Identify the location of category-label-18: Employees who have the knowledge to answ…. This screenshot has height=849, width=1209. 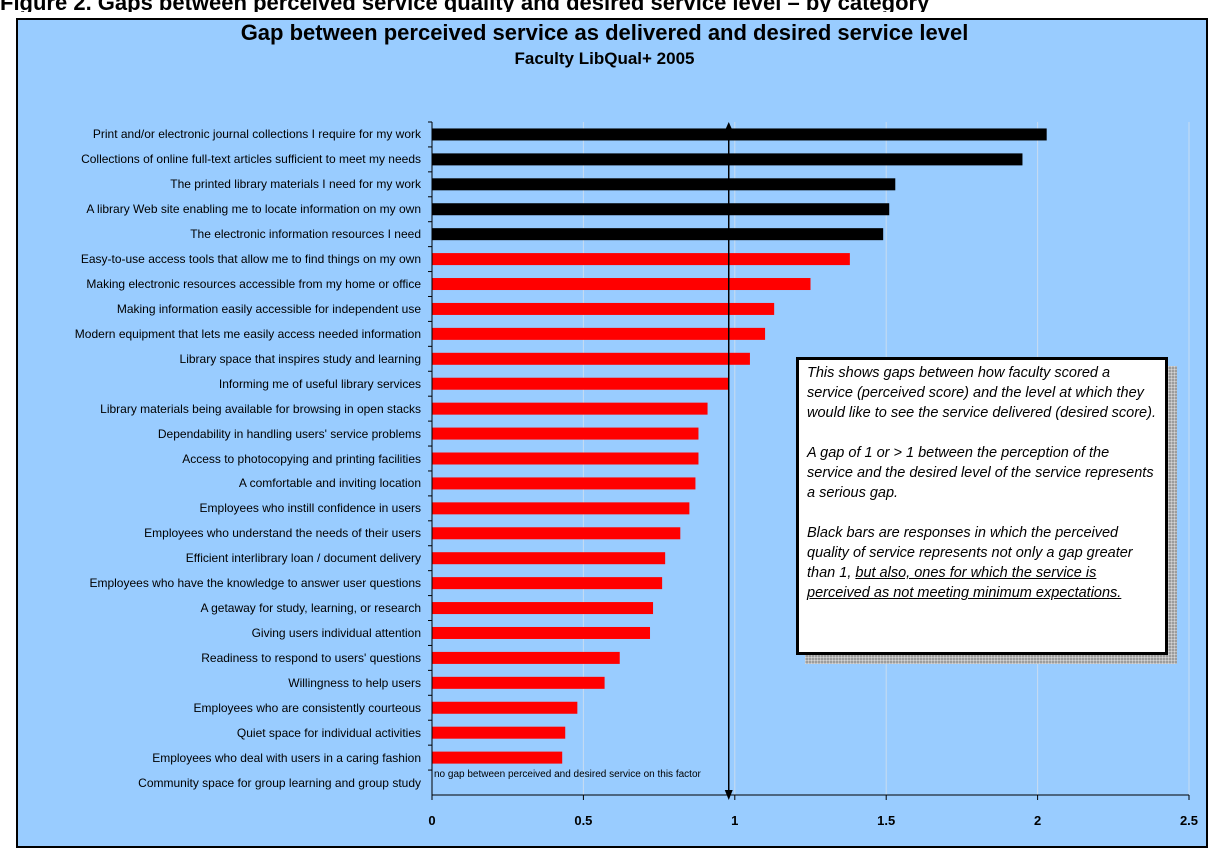
(255, 583).